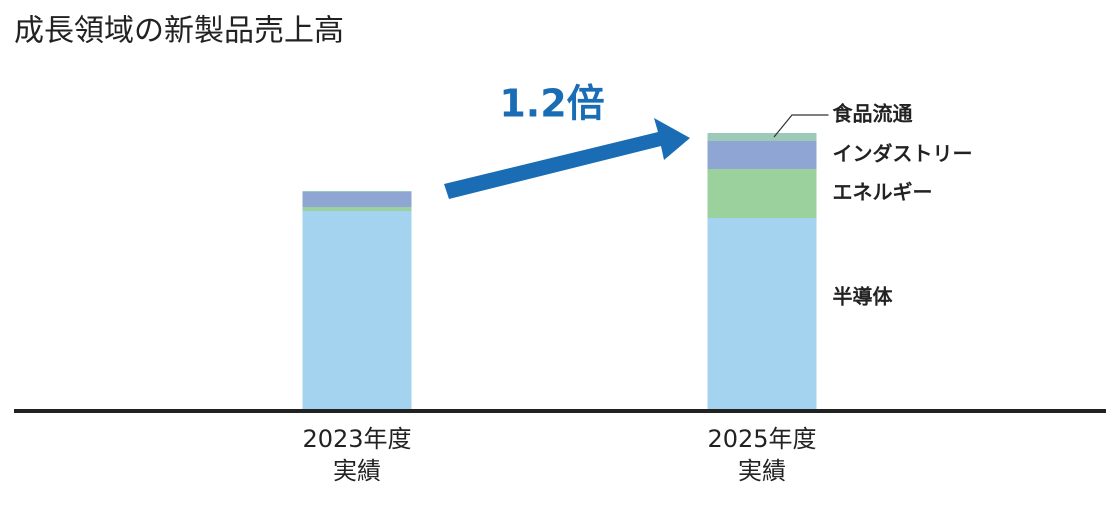  I want to click on leader-line, so click(801, 126).